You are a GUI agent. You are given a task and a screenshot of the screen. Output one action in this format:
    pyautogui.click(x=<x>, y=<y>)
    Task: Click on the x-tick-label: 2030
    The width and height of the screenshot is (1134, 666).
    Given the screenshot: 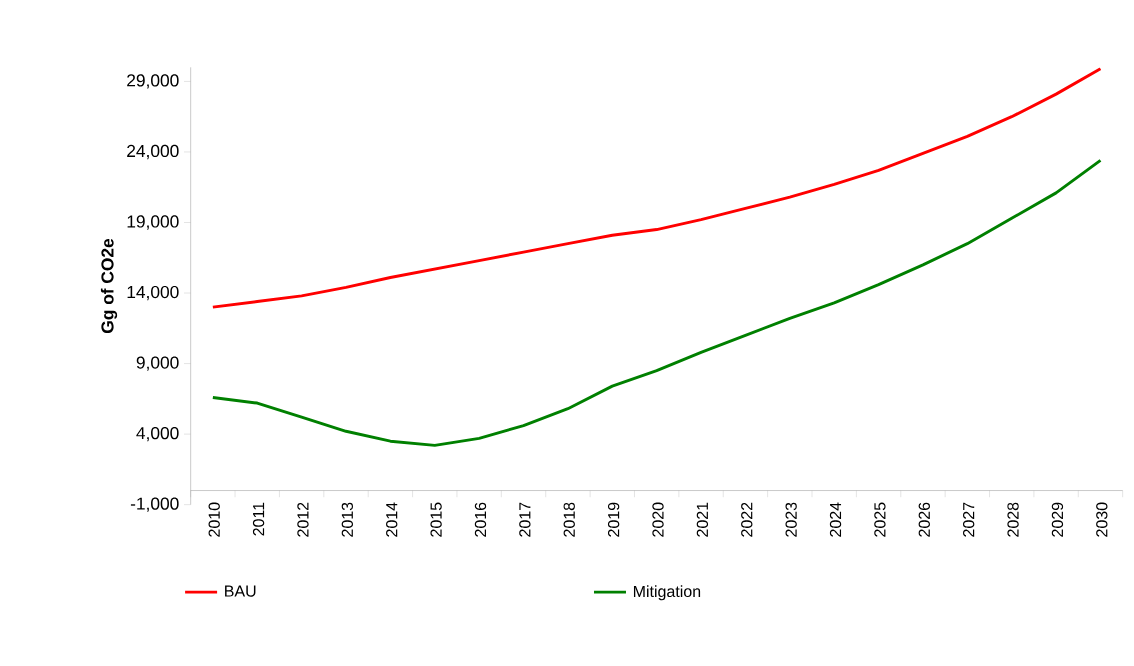 What is the action you would take?
    pyautogui.click(x=1102, y=519)
    